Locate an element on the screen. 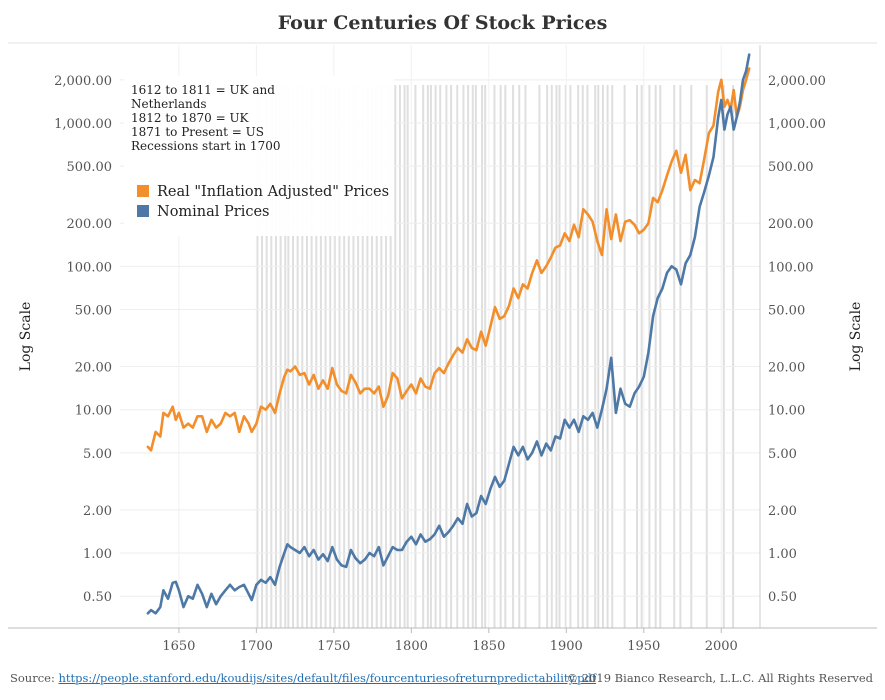  y-axis-title-left: Log Scale is located at coordinates (26, 337).